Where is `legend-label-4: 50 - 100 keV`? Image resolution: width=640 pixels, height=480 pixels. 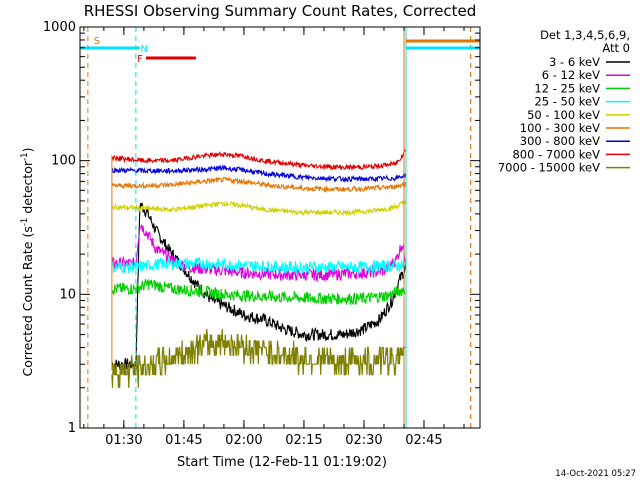
legend-label-4: 50 - 100 keV is located at coordinates (563, 115).